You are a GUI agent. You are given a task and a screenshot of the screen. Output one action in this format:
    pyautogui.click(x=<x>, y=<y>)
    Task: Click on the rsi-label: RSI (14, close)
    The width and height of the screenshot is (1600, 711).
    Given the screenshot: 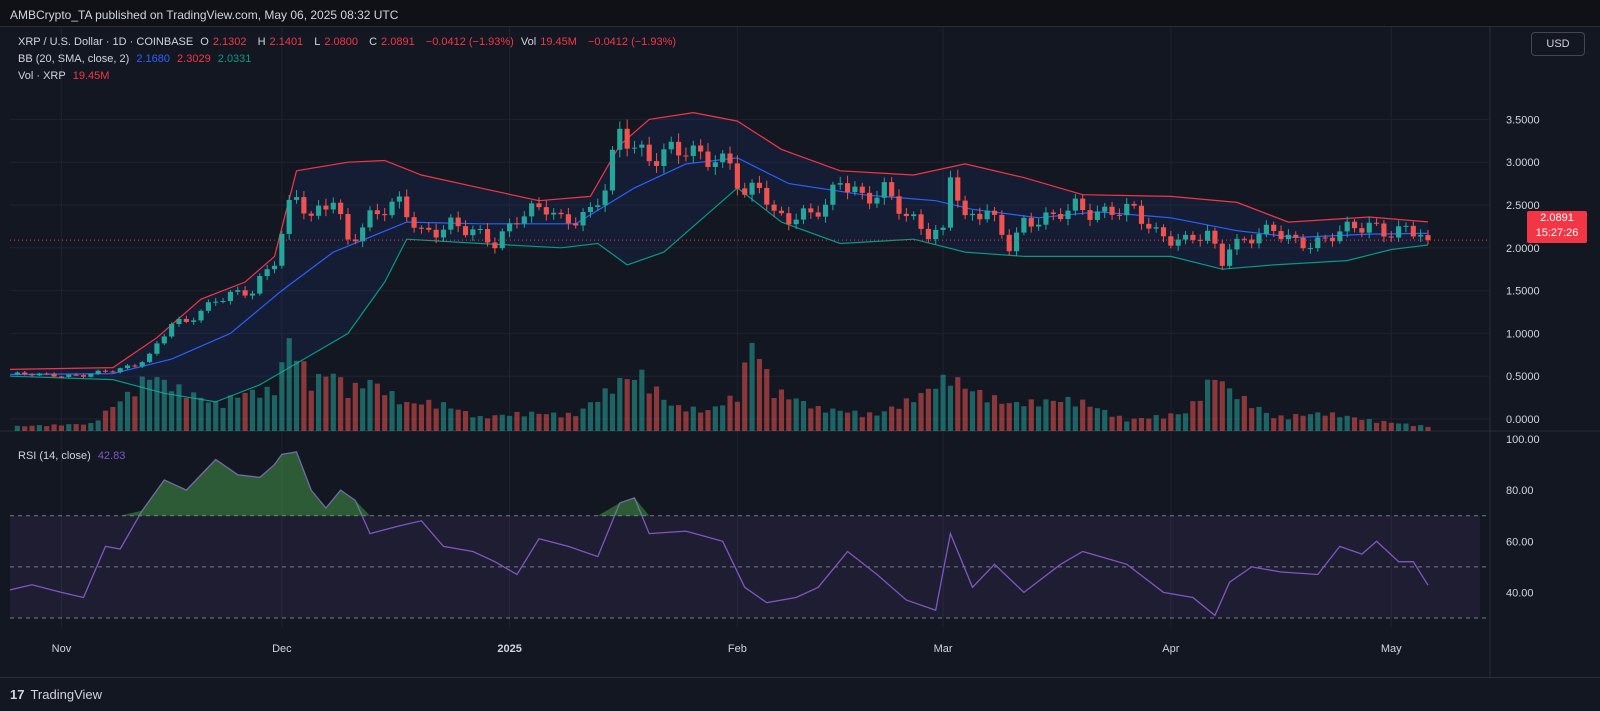 What is the action you would take?
    pyautogui.click(x=54, y=456)
    